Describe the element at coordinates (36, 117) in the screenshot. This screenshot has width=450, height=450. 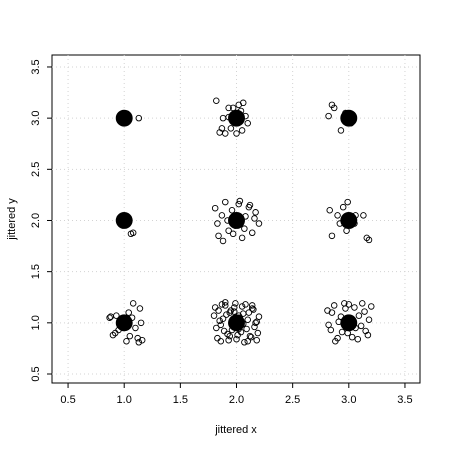
I see `y-tick-label: 3.0` at that location.